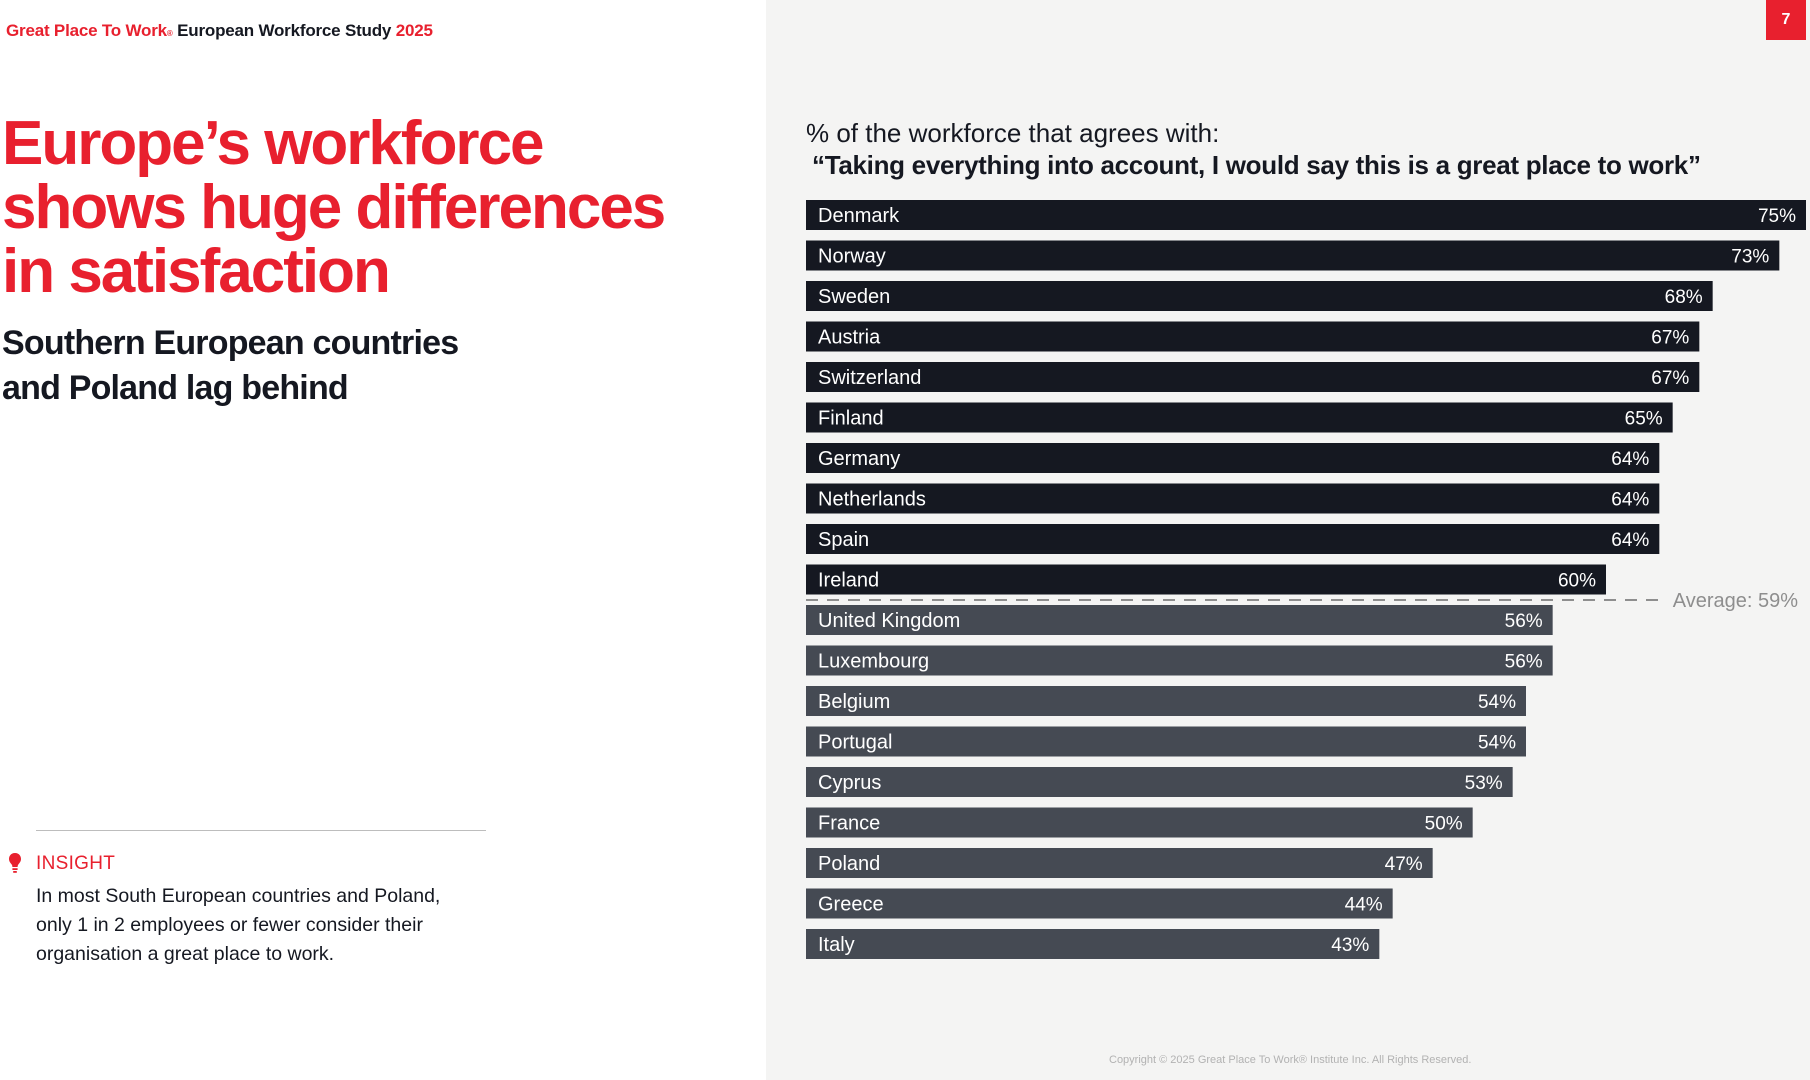 The width and height of the screenshot is (1810, 1080). Describe the element at coordinates (15, 863) in the screenshot. I see `lightbulb-icon` at that location.